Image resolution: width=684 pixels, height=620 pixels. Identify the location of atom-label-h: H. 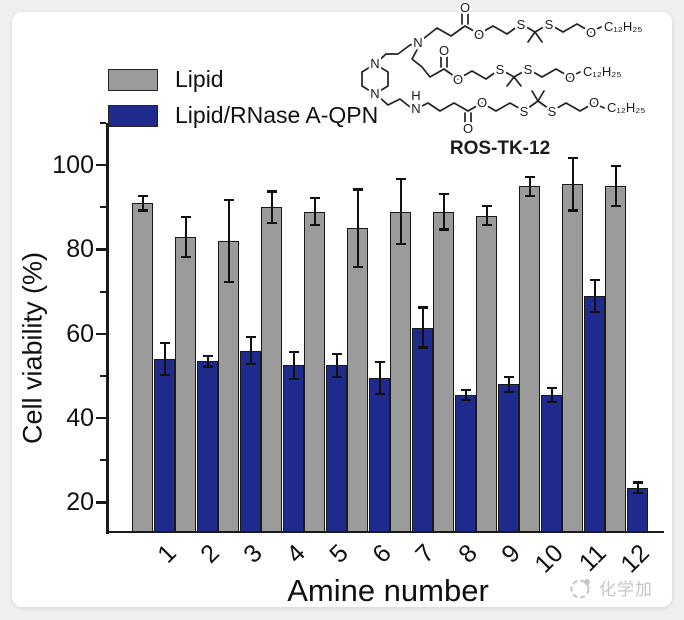
(415, 95).